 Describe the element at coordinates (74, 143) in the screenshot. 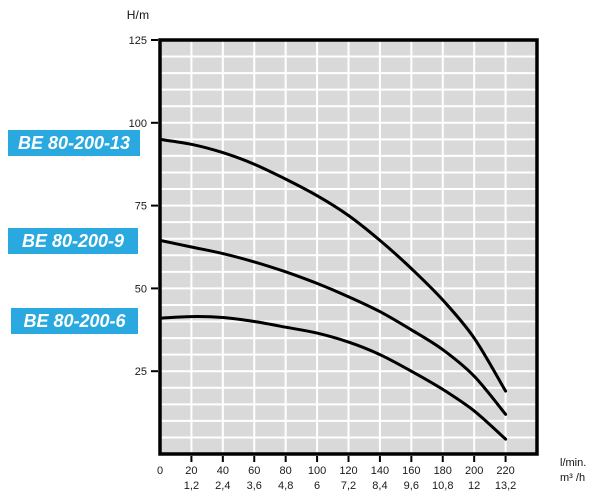

I see `series-label-be-80-200-13: BE 80-200-13` at that location.